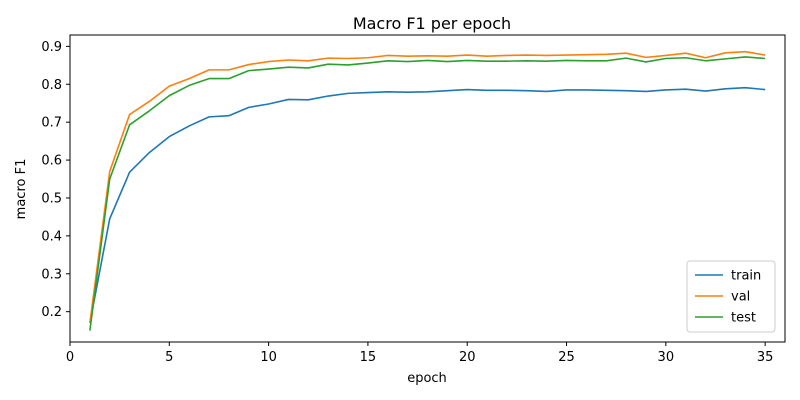  I want to click on x-tick-label: 0, so click(70, 357).